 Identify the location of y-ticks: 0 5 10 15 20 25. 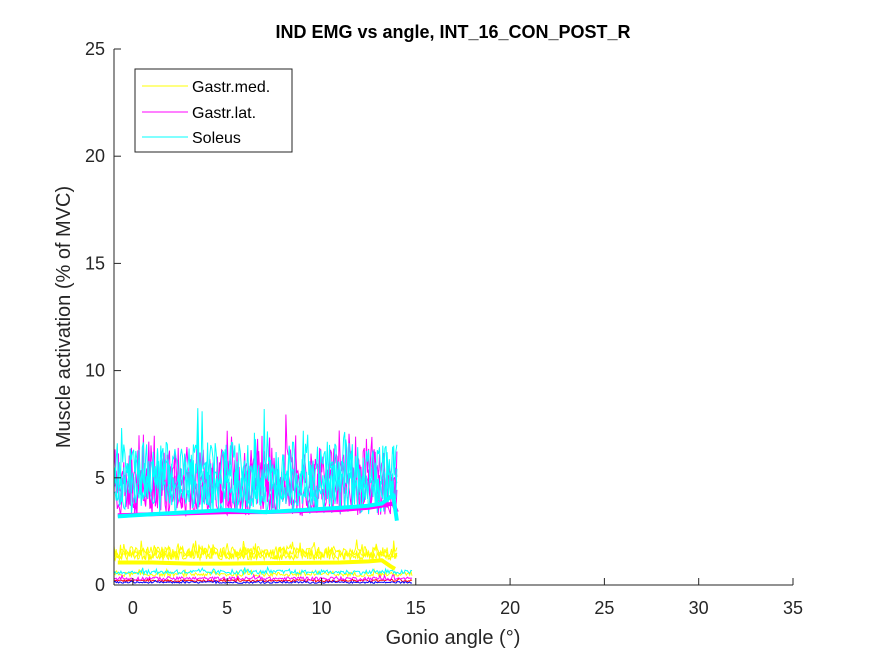
(103, 317).